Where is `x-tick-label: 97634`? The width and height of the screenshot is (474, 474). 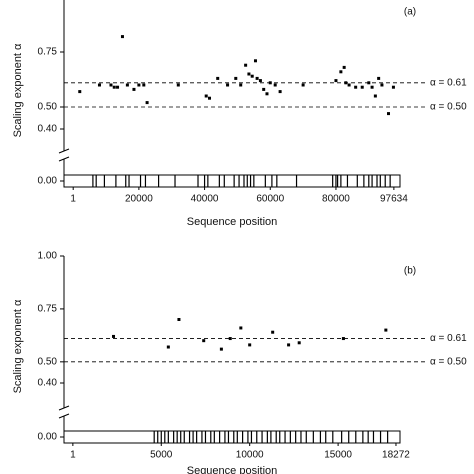 x-tick-label: 97634 is located at coordinates (394, 199).